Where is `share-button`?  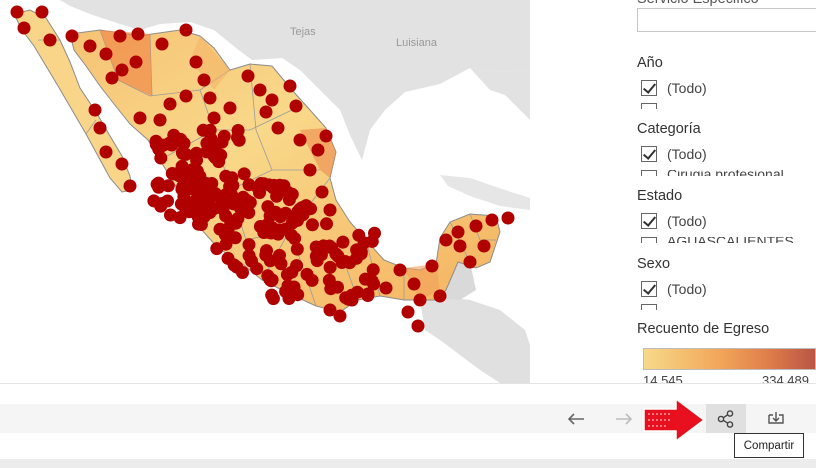
share-button is located at coordinates (726, 418).